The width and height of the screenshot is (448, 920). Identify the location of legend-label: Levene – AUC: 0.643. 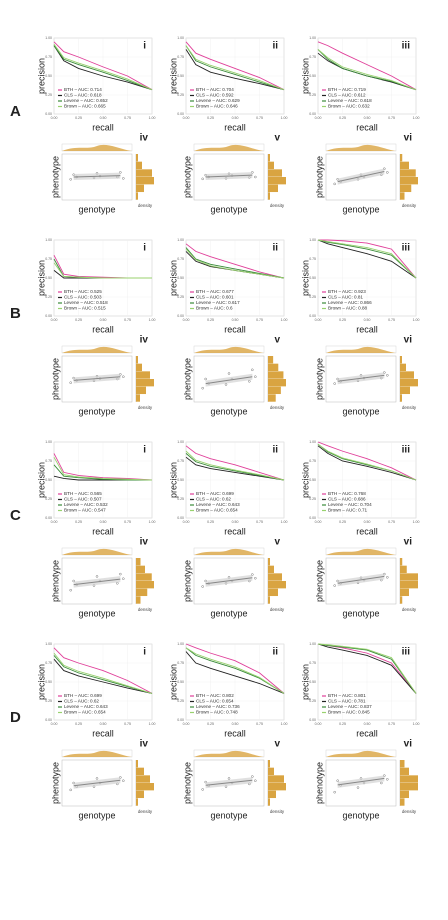
(218, 504).